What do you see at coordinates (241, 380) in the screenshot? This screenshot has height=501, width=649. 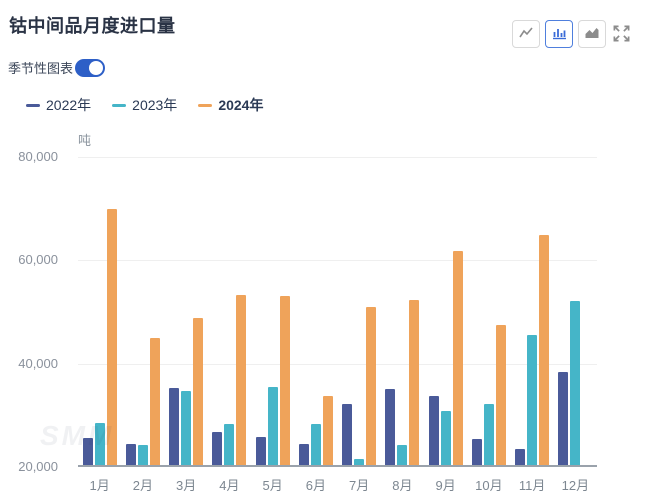 I see `bar-2024年-4月` at bounding box center [241, 380].